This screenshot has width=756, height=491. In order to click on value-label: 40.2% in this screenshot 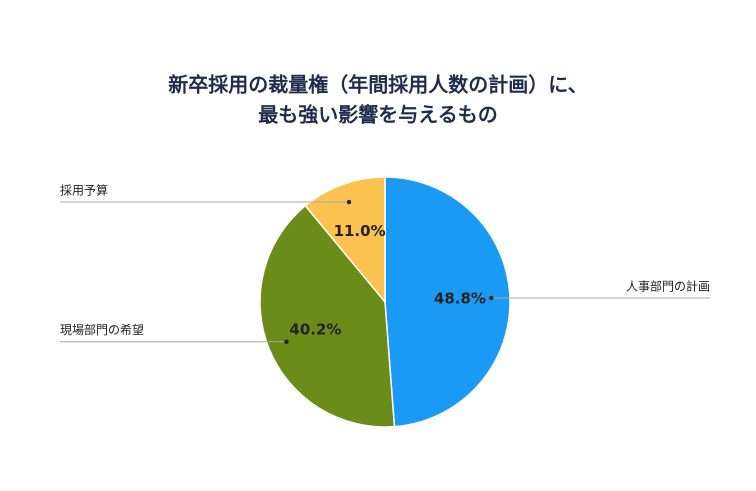, I will do `click(315, 330)`.